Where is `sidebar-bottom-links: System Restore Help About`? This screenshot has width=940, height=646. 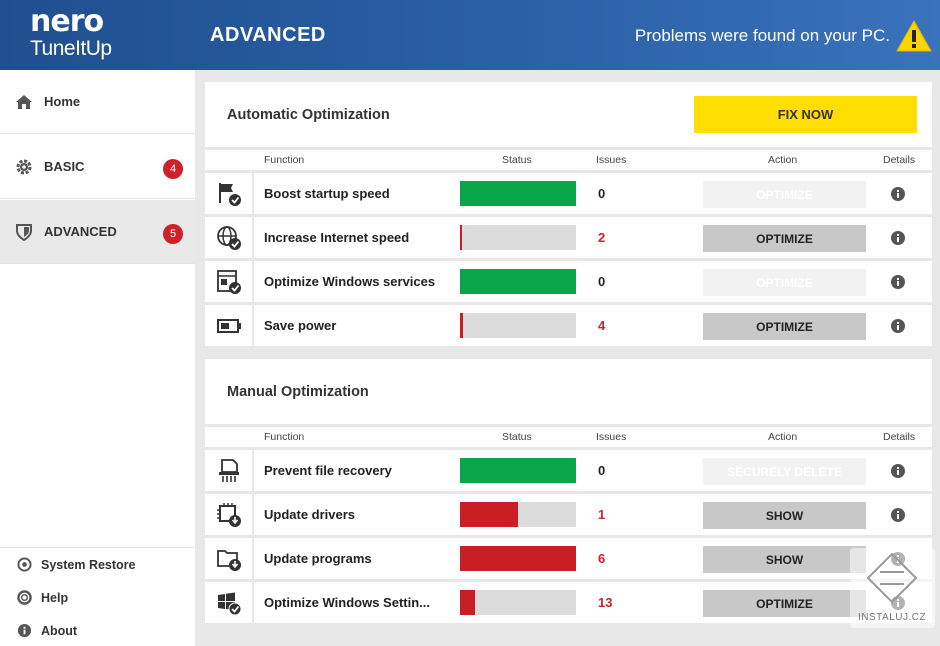 sidebar-bottom-links: System Restore Help About is located at coordinates (97, 596).